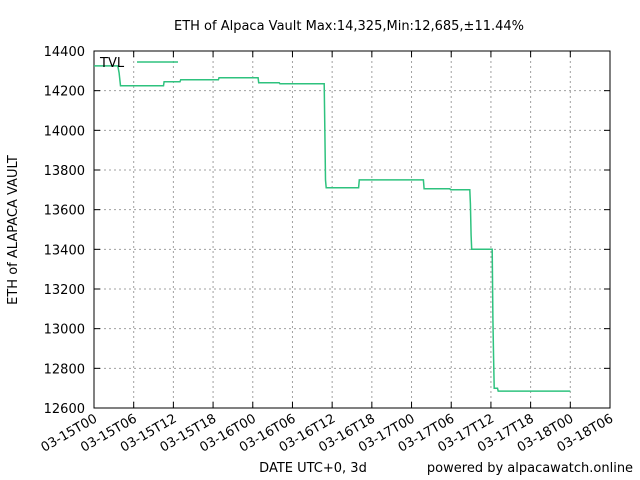  Describe the element at coordinates (64, 290) in the screenshot. I see `y-tick-label: 13200` at that location.